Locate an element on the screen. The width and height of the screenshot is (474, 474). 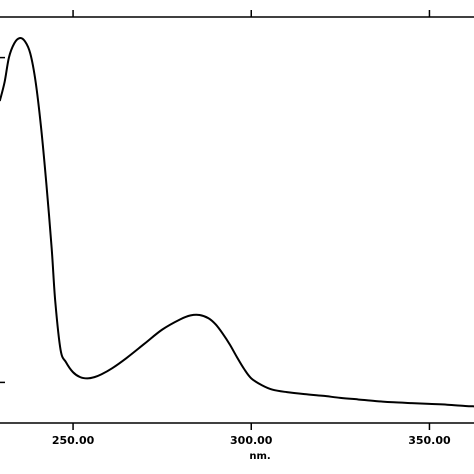
x-tick-label-2: 350.00 is located at coordinates (429, 440).